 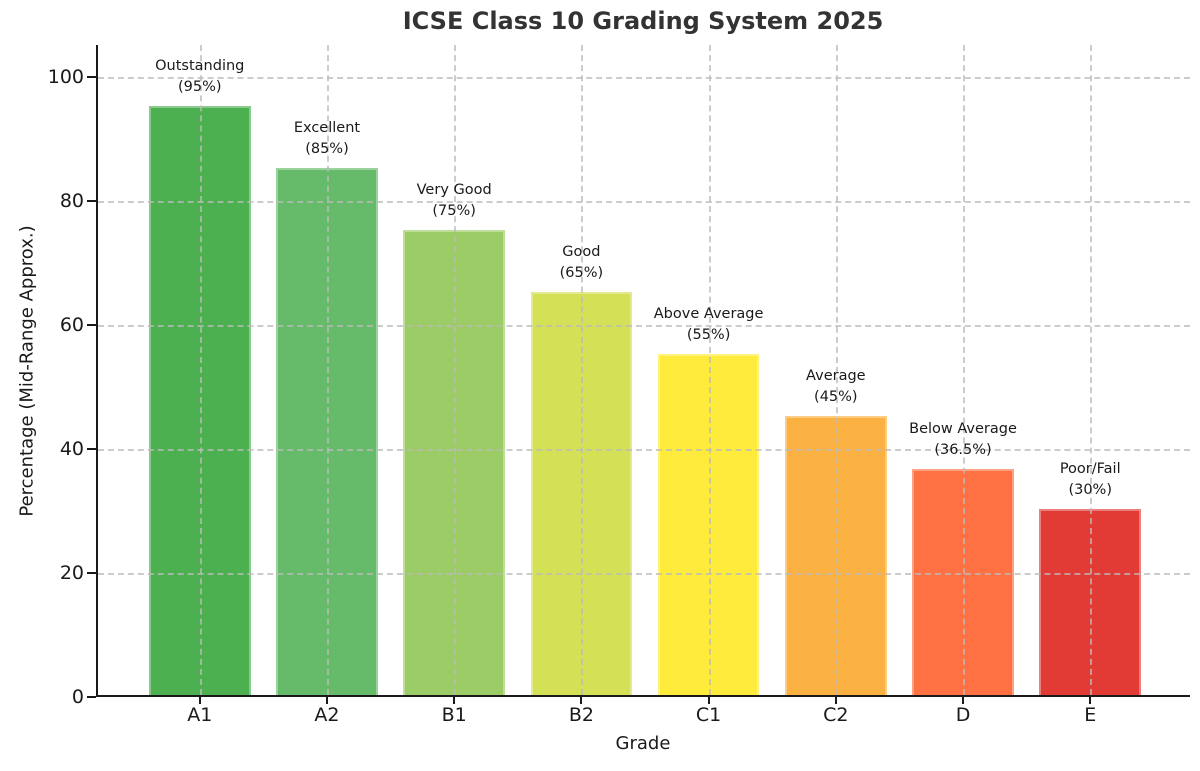 I want to click on bar-annotation: Below Average (36.5%), so click(x=963, y=440).